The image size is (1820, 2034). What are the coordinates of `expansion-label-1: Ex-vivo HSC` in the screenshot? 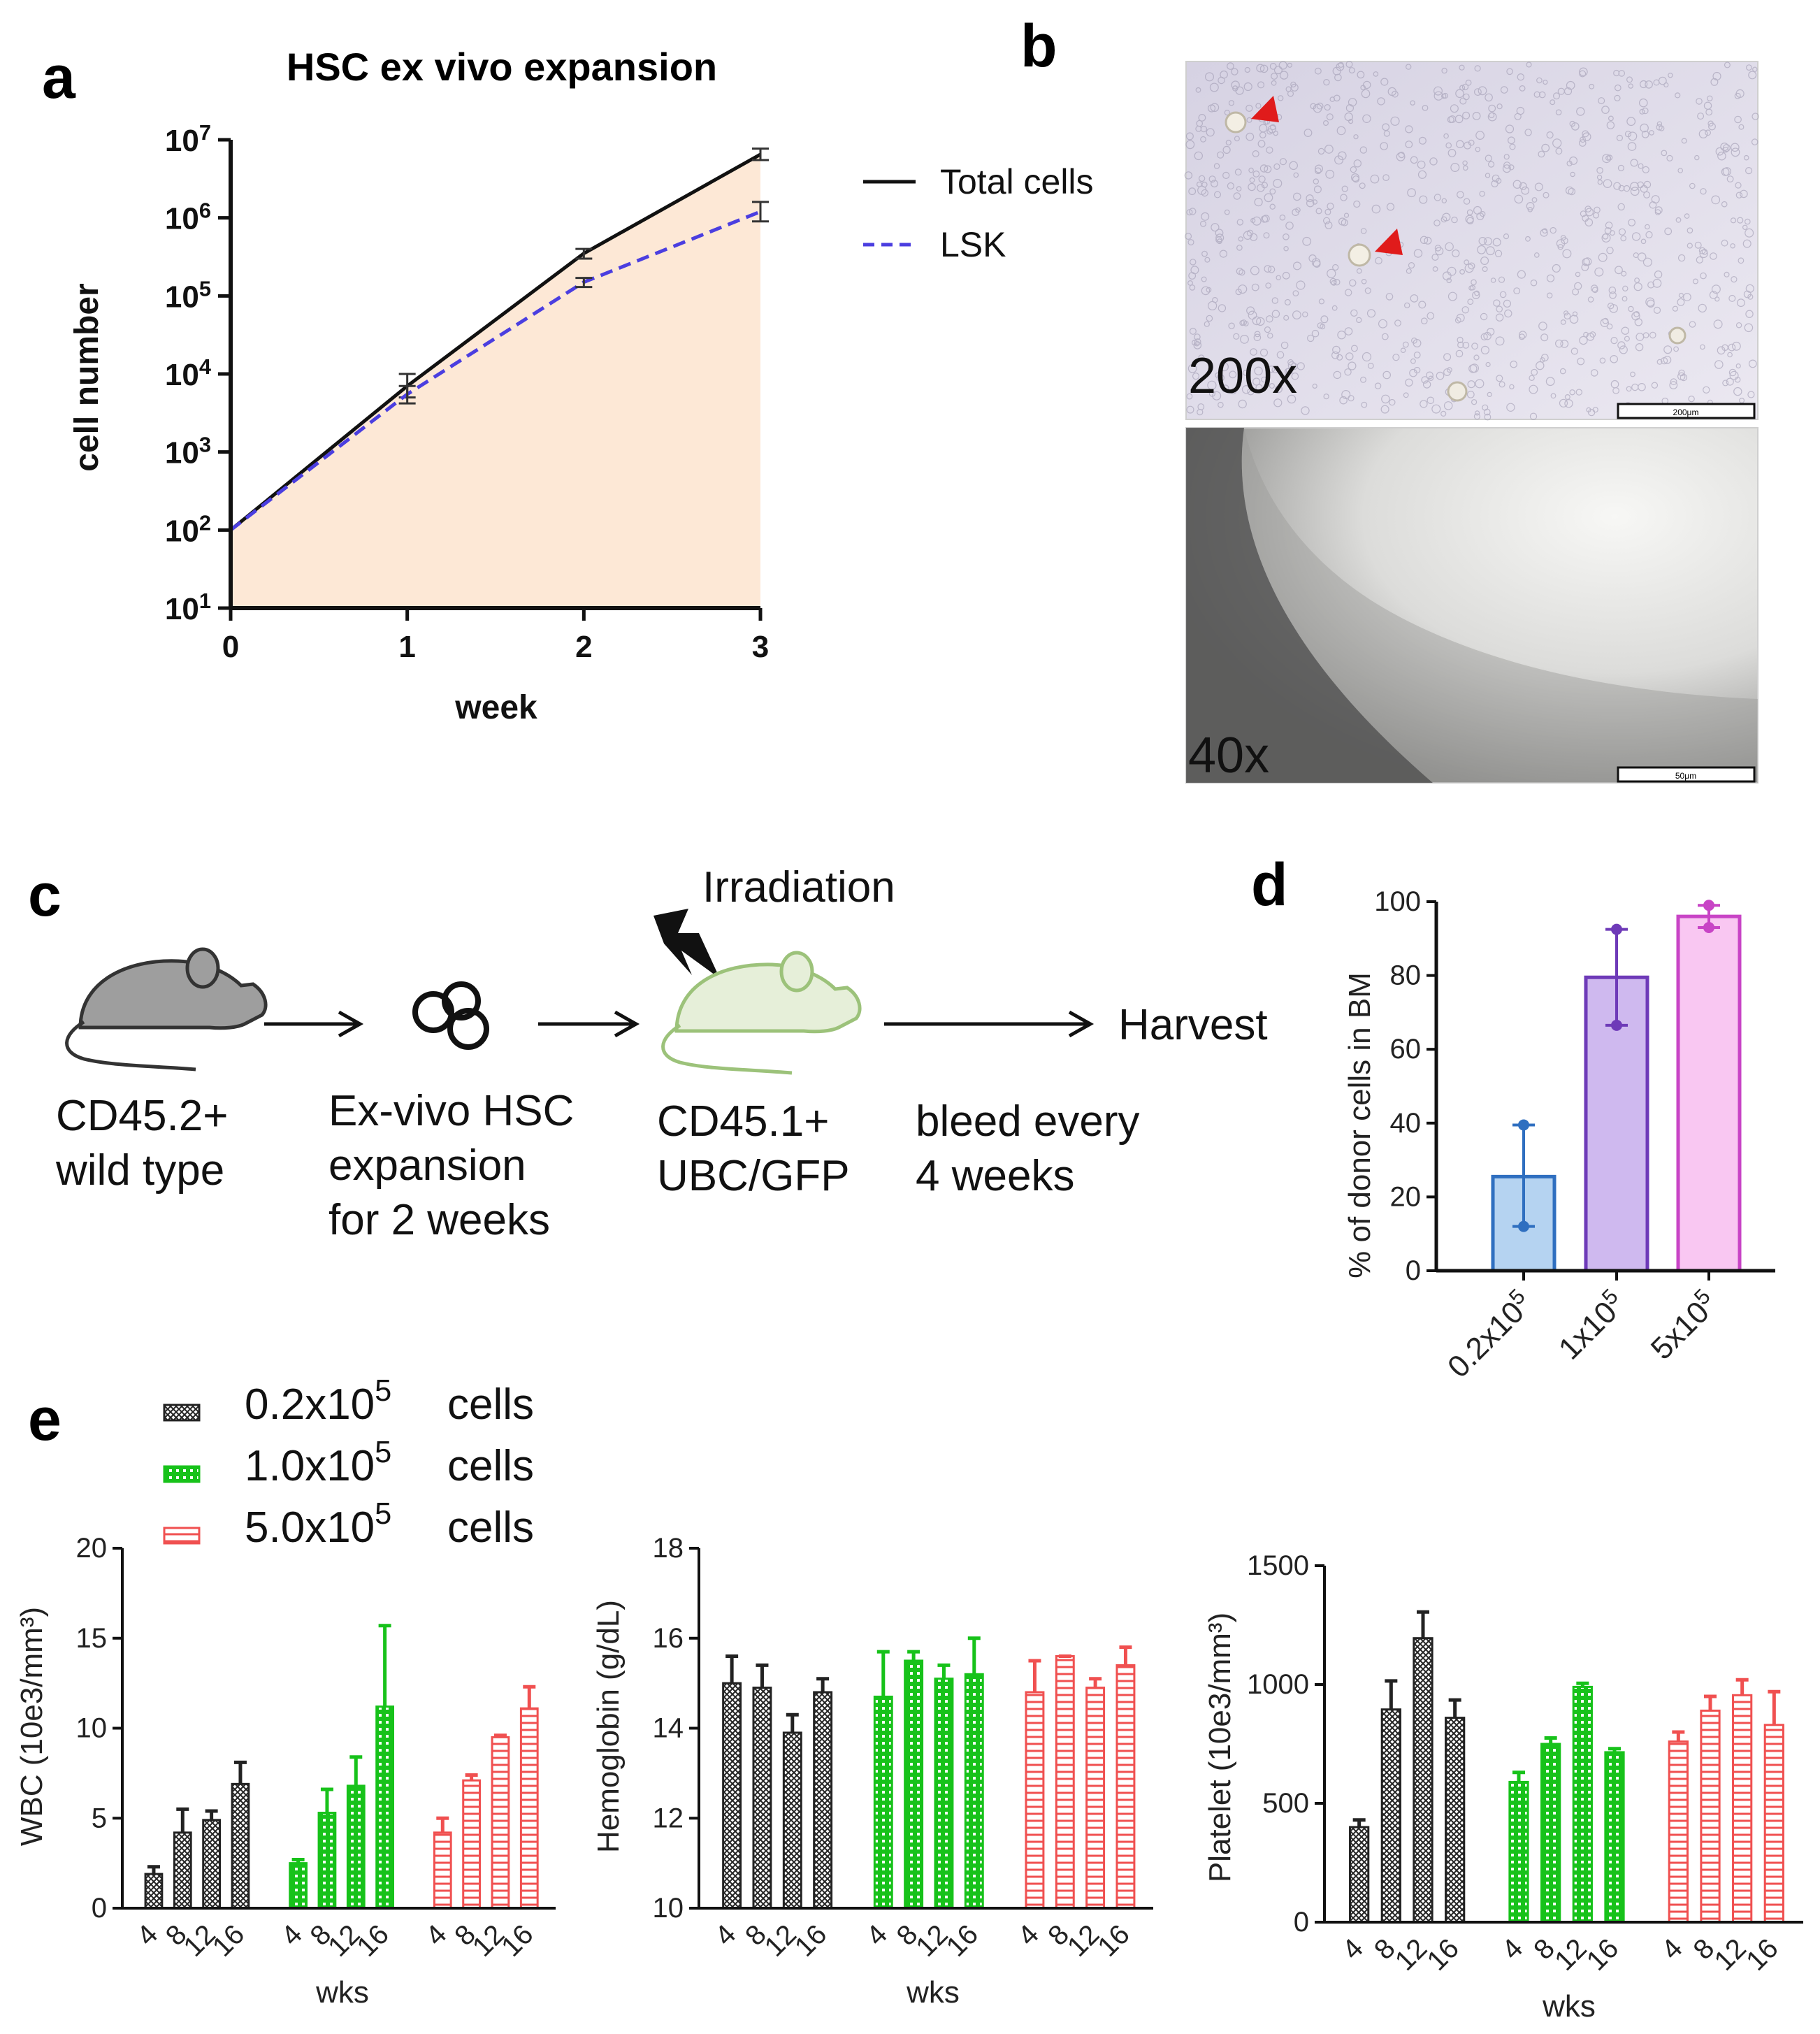 It's located at (451, 1111).